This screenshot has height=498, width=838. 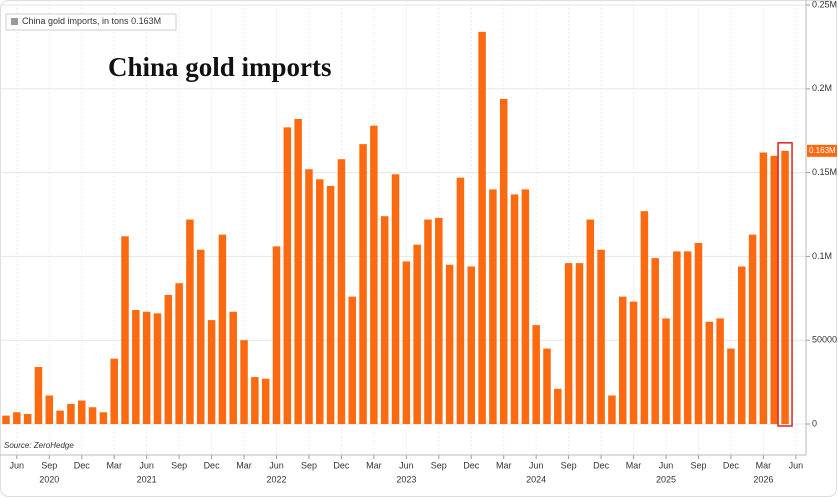 I want to click on x-group-label: 2024, so click(x=536, y=479).